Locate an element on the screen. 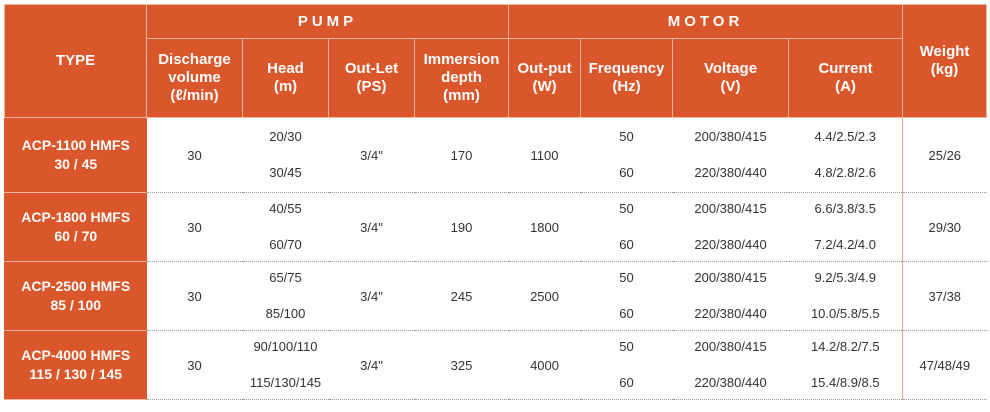 The height and width of the screenshot is (412, 990). immersion-cell: 170 is located at coordinates (461, 155).